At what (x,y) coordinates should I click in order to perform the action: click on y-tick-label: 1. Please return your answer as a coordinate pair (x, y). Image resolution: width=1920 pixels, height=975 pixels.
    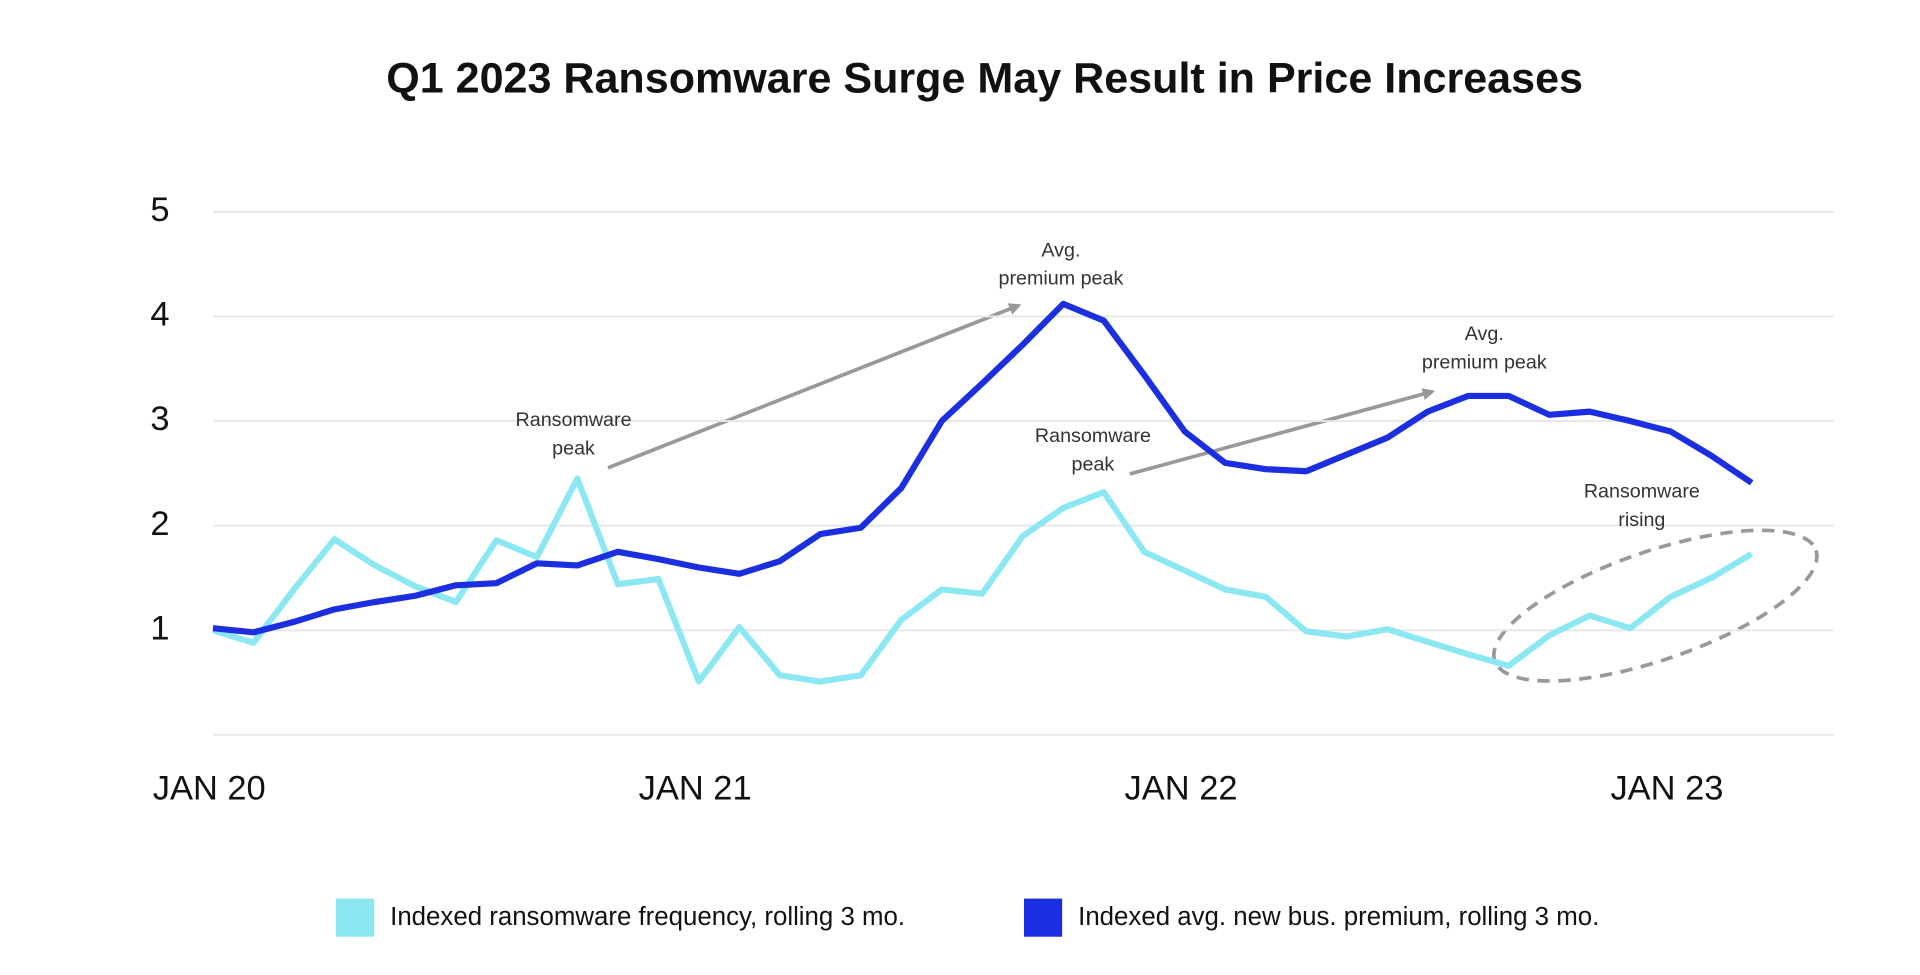
    Looking at the image, I should click on (159, 628).